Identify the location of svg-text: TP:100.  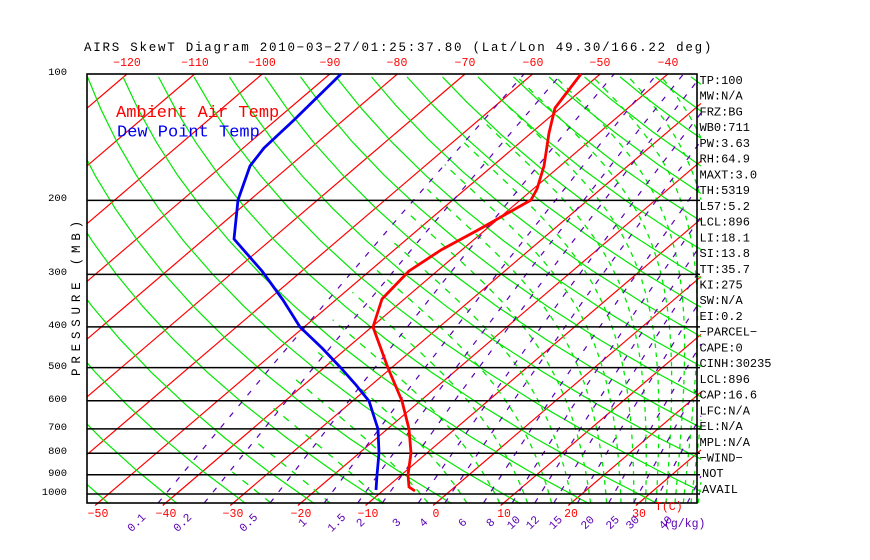
(721, 81).